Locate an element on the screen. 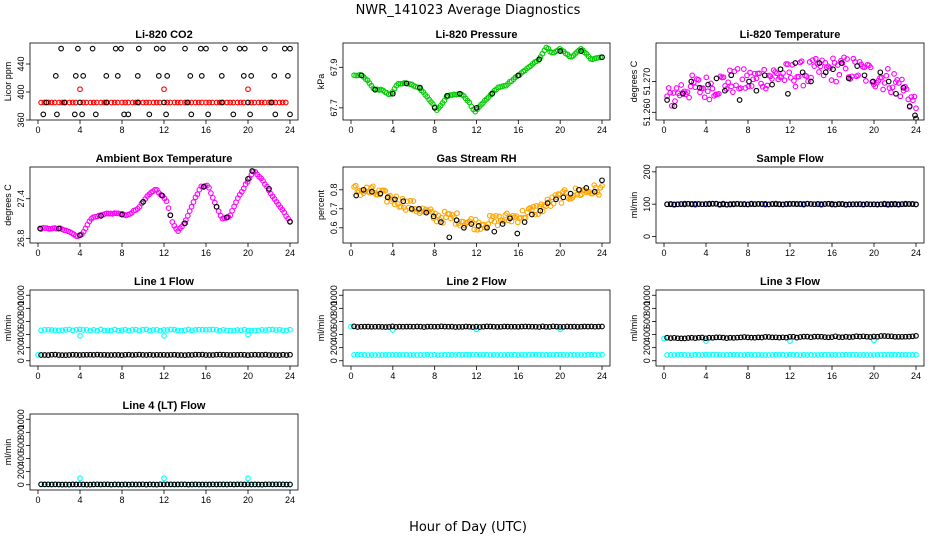  y-tick-label: 200 is located at coordinates (334, 347).